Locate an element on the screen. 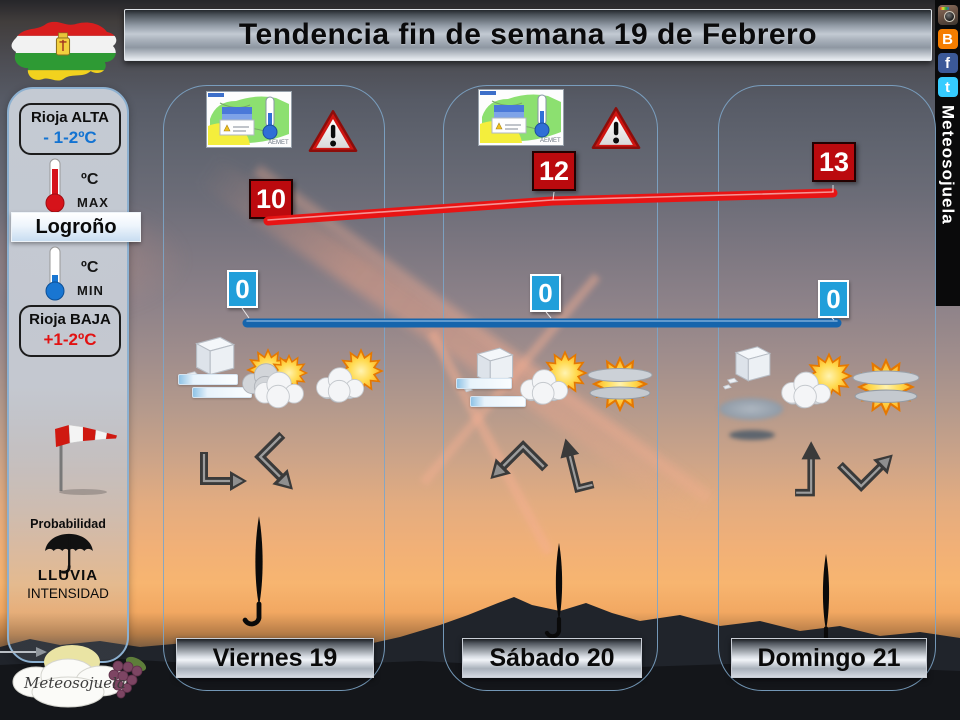 The image size is (960, 720). rioja-alta-value: - 1-2ºC is located at coordinates (70, 137).